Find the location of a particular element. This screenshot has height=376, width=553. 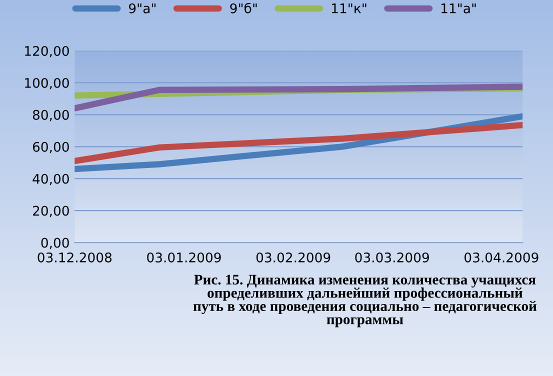

y-tick-label: 40,00 is located at coordinates (50, 180).